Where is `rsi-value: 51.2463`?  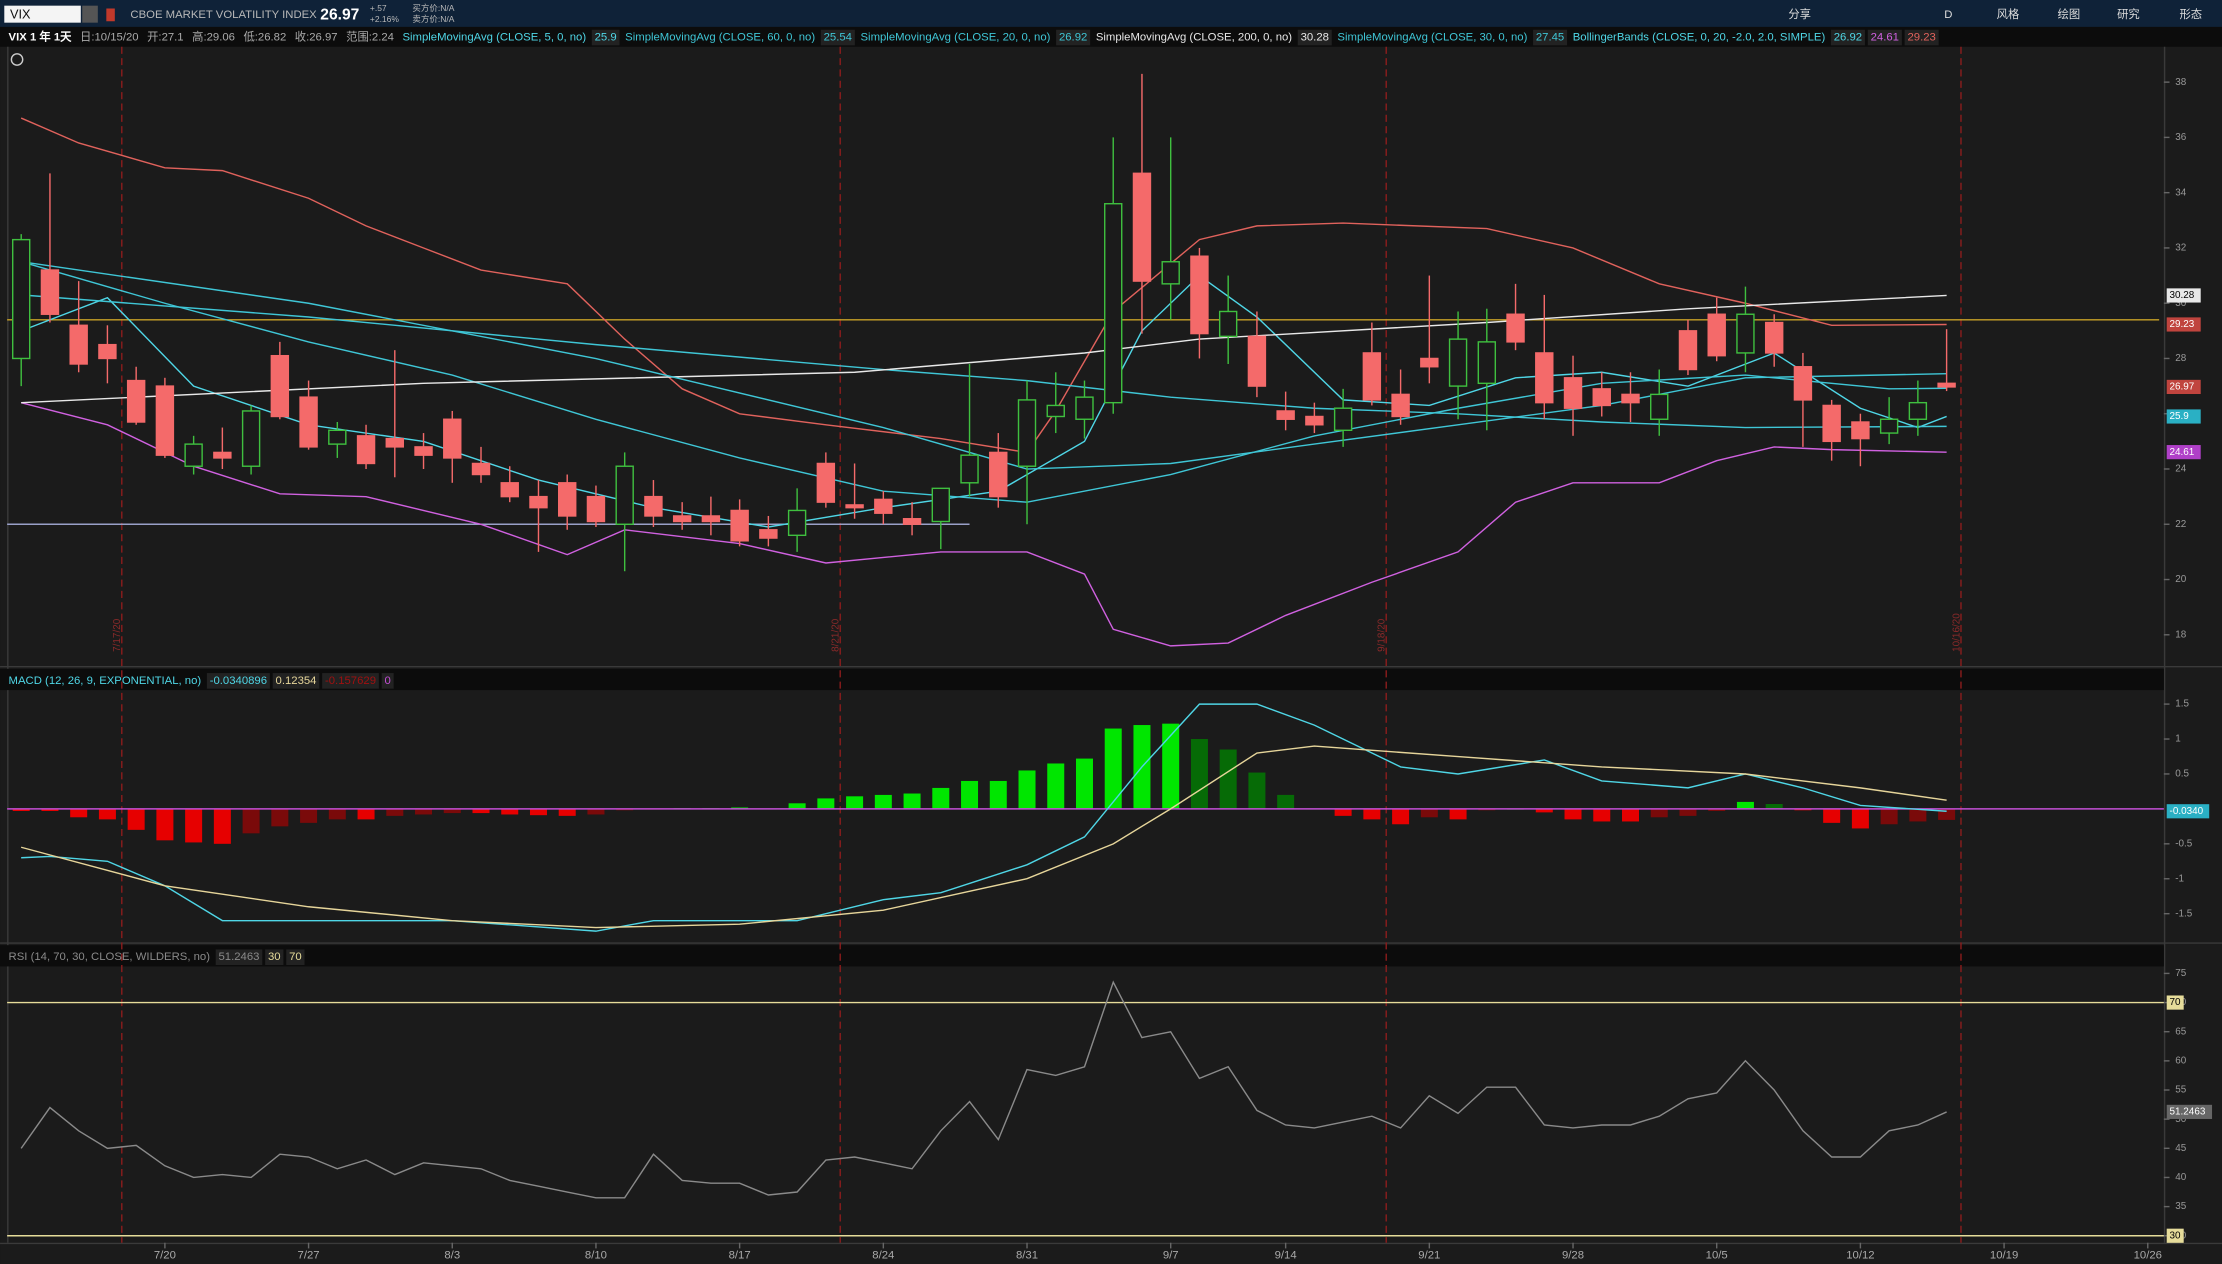
rsi-value: 51.2463 is located at coordinates (239, 957).